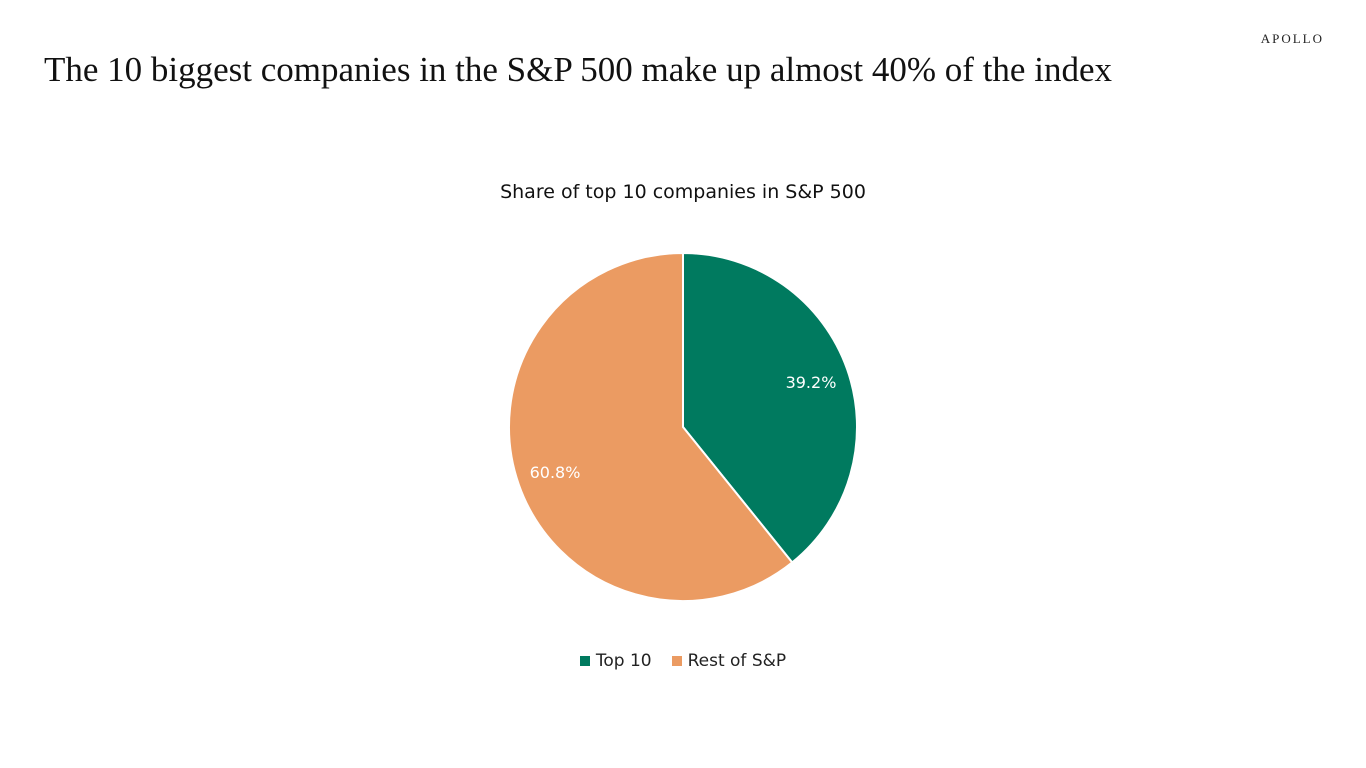 The height and width of the screenshot is (768, 1366). I want to click on data-label: 39.2%, so click(811, 382).